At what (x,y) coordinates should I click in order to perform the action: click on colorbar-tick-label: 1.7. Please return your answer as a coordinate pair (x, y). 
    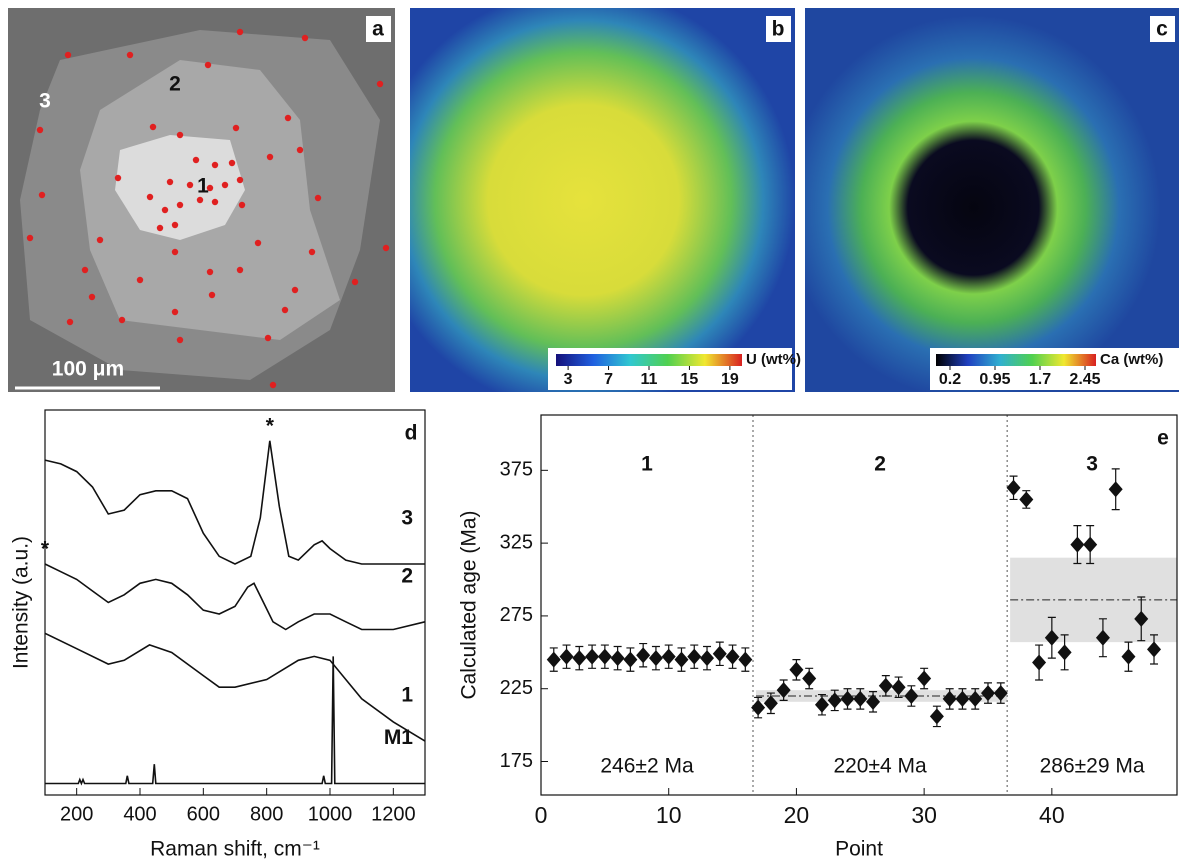
    Looking at the image, I should click on (1040, 379).